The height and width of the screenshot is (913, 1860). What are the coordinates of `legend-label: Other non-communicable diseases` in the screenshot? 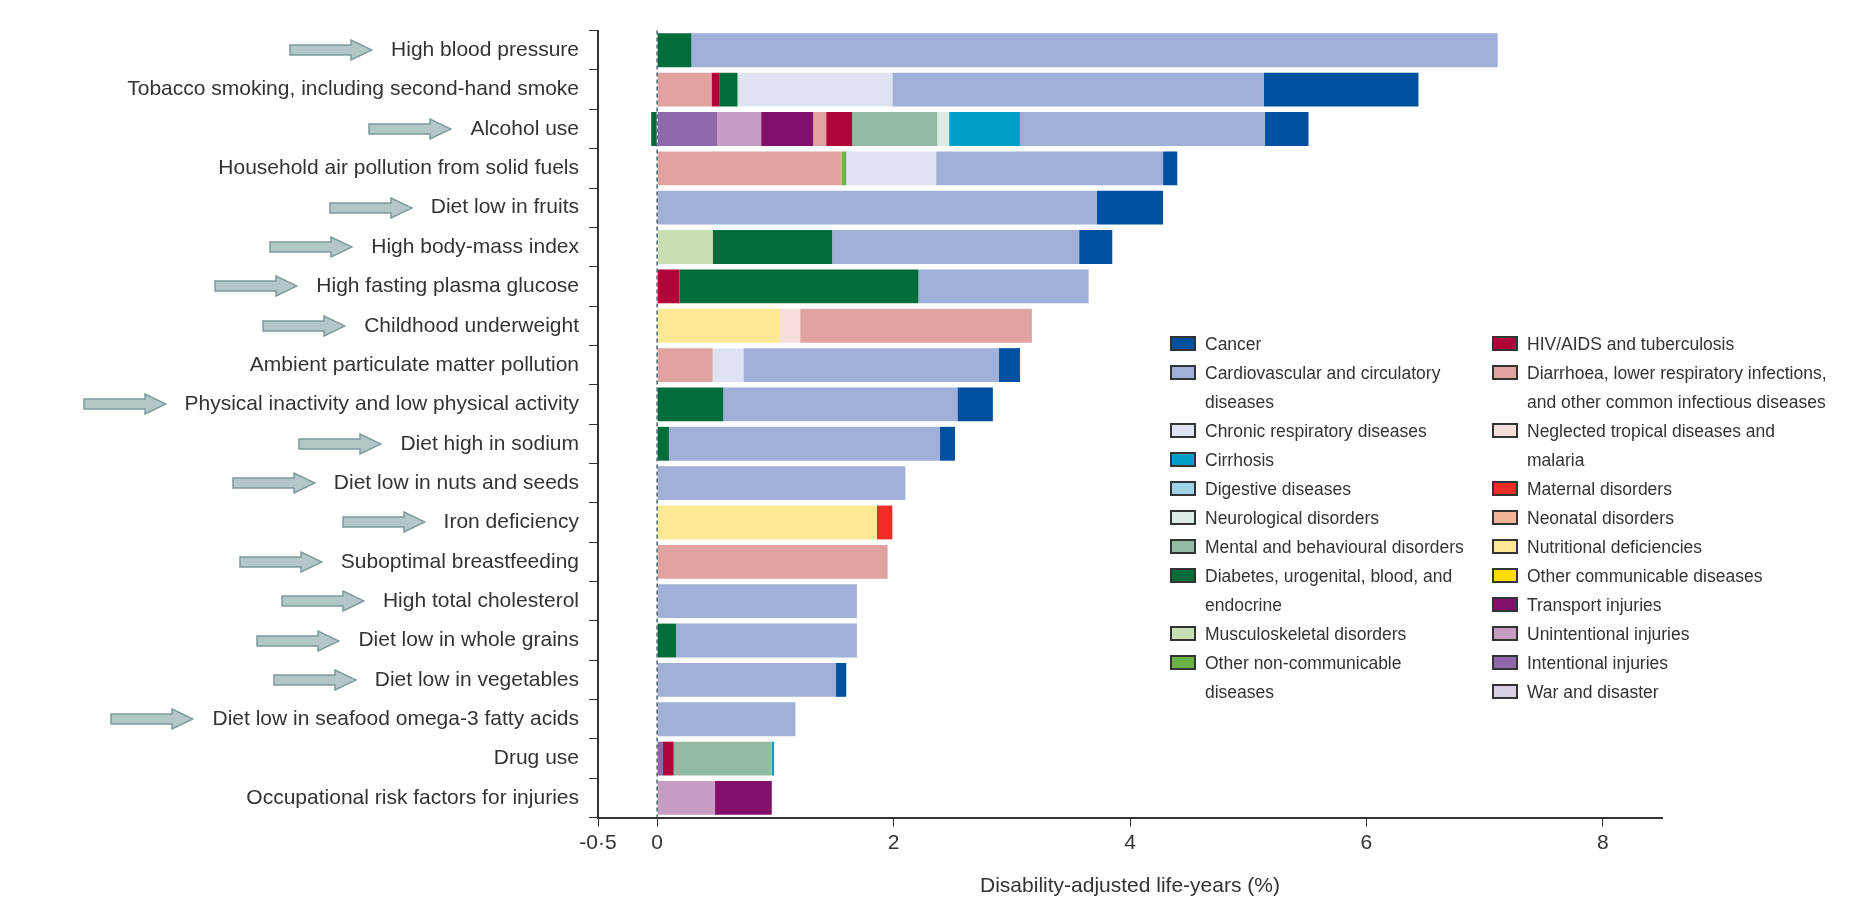 It's located at (1304, 678).